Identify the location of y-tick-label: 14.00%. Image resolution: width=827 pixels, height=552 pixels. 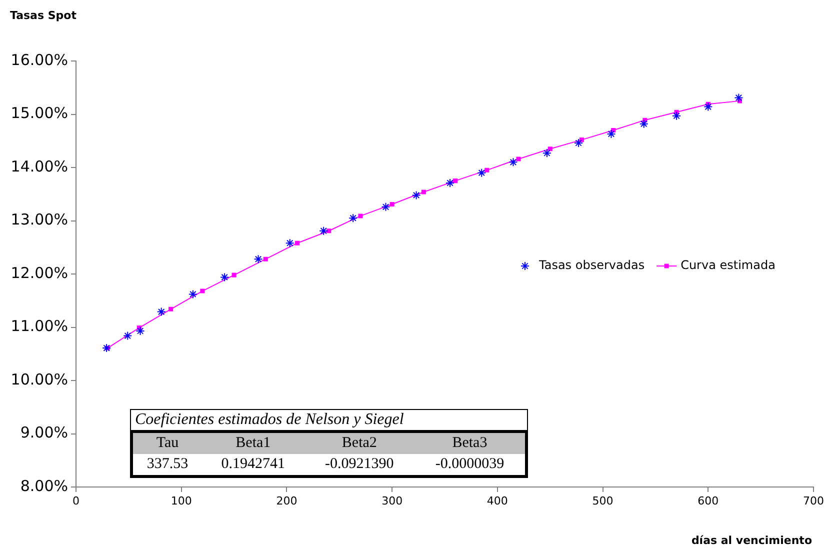
(39, 166).